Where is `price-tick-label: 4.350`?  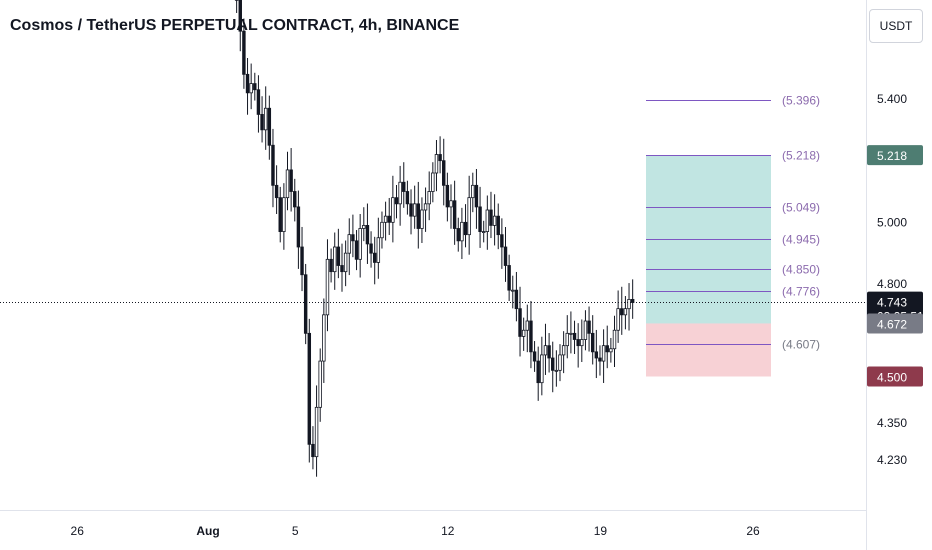
price-tick-label: 4.350 is located at coordinates (892, 423).